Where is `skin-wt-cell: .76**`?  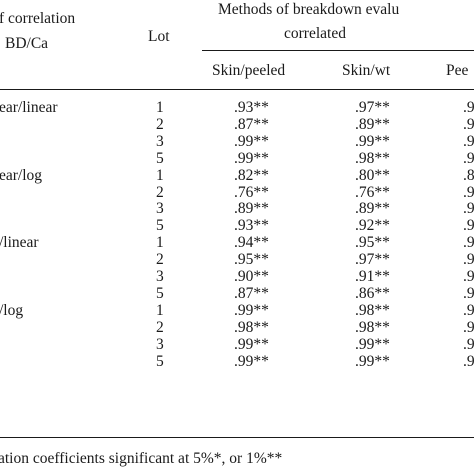
skin-wt-cell: .76** is located at coordinates (372, 192).